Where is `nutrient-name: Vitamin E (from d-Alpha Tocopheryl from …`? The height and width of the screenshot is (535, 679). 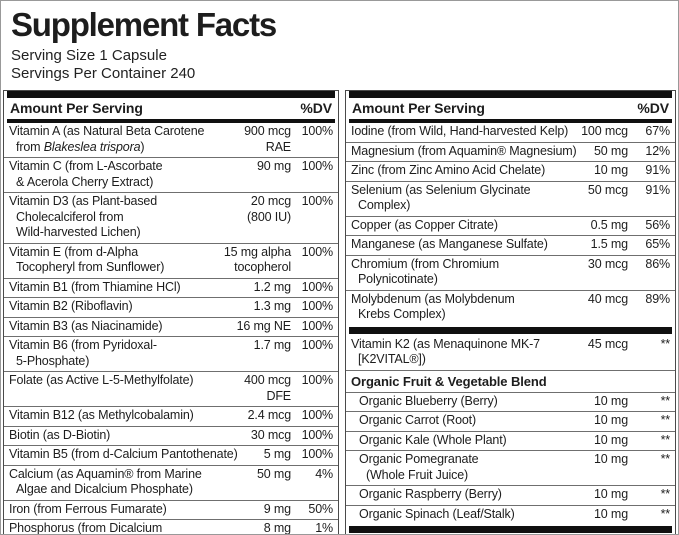 nutrient-name: Vitamin E (from d-Alpha Tocopheryl from … is located at coordinates (87, 259).